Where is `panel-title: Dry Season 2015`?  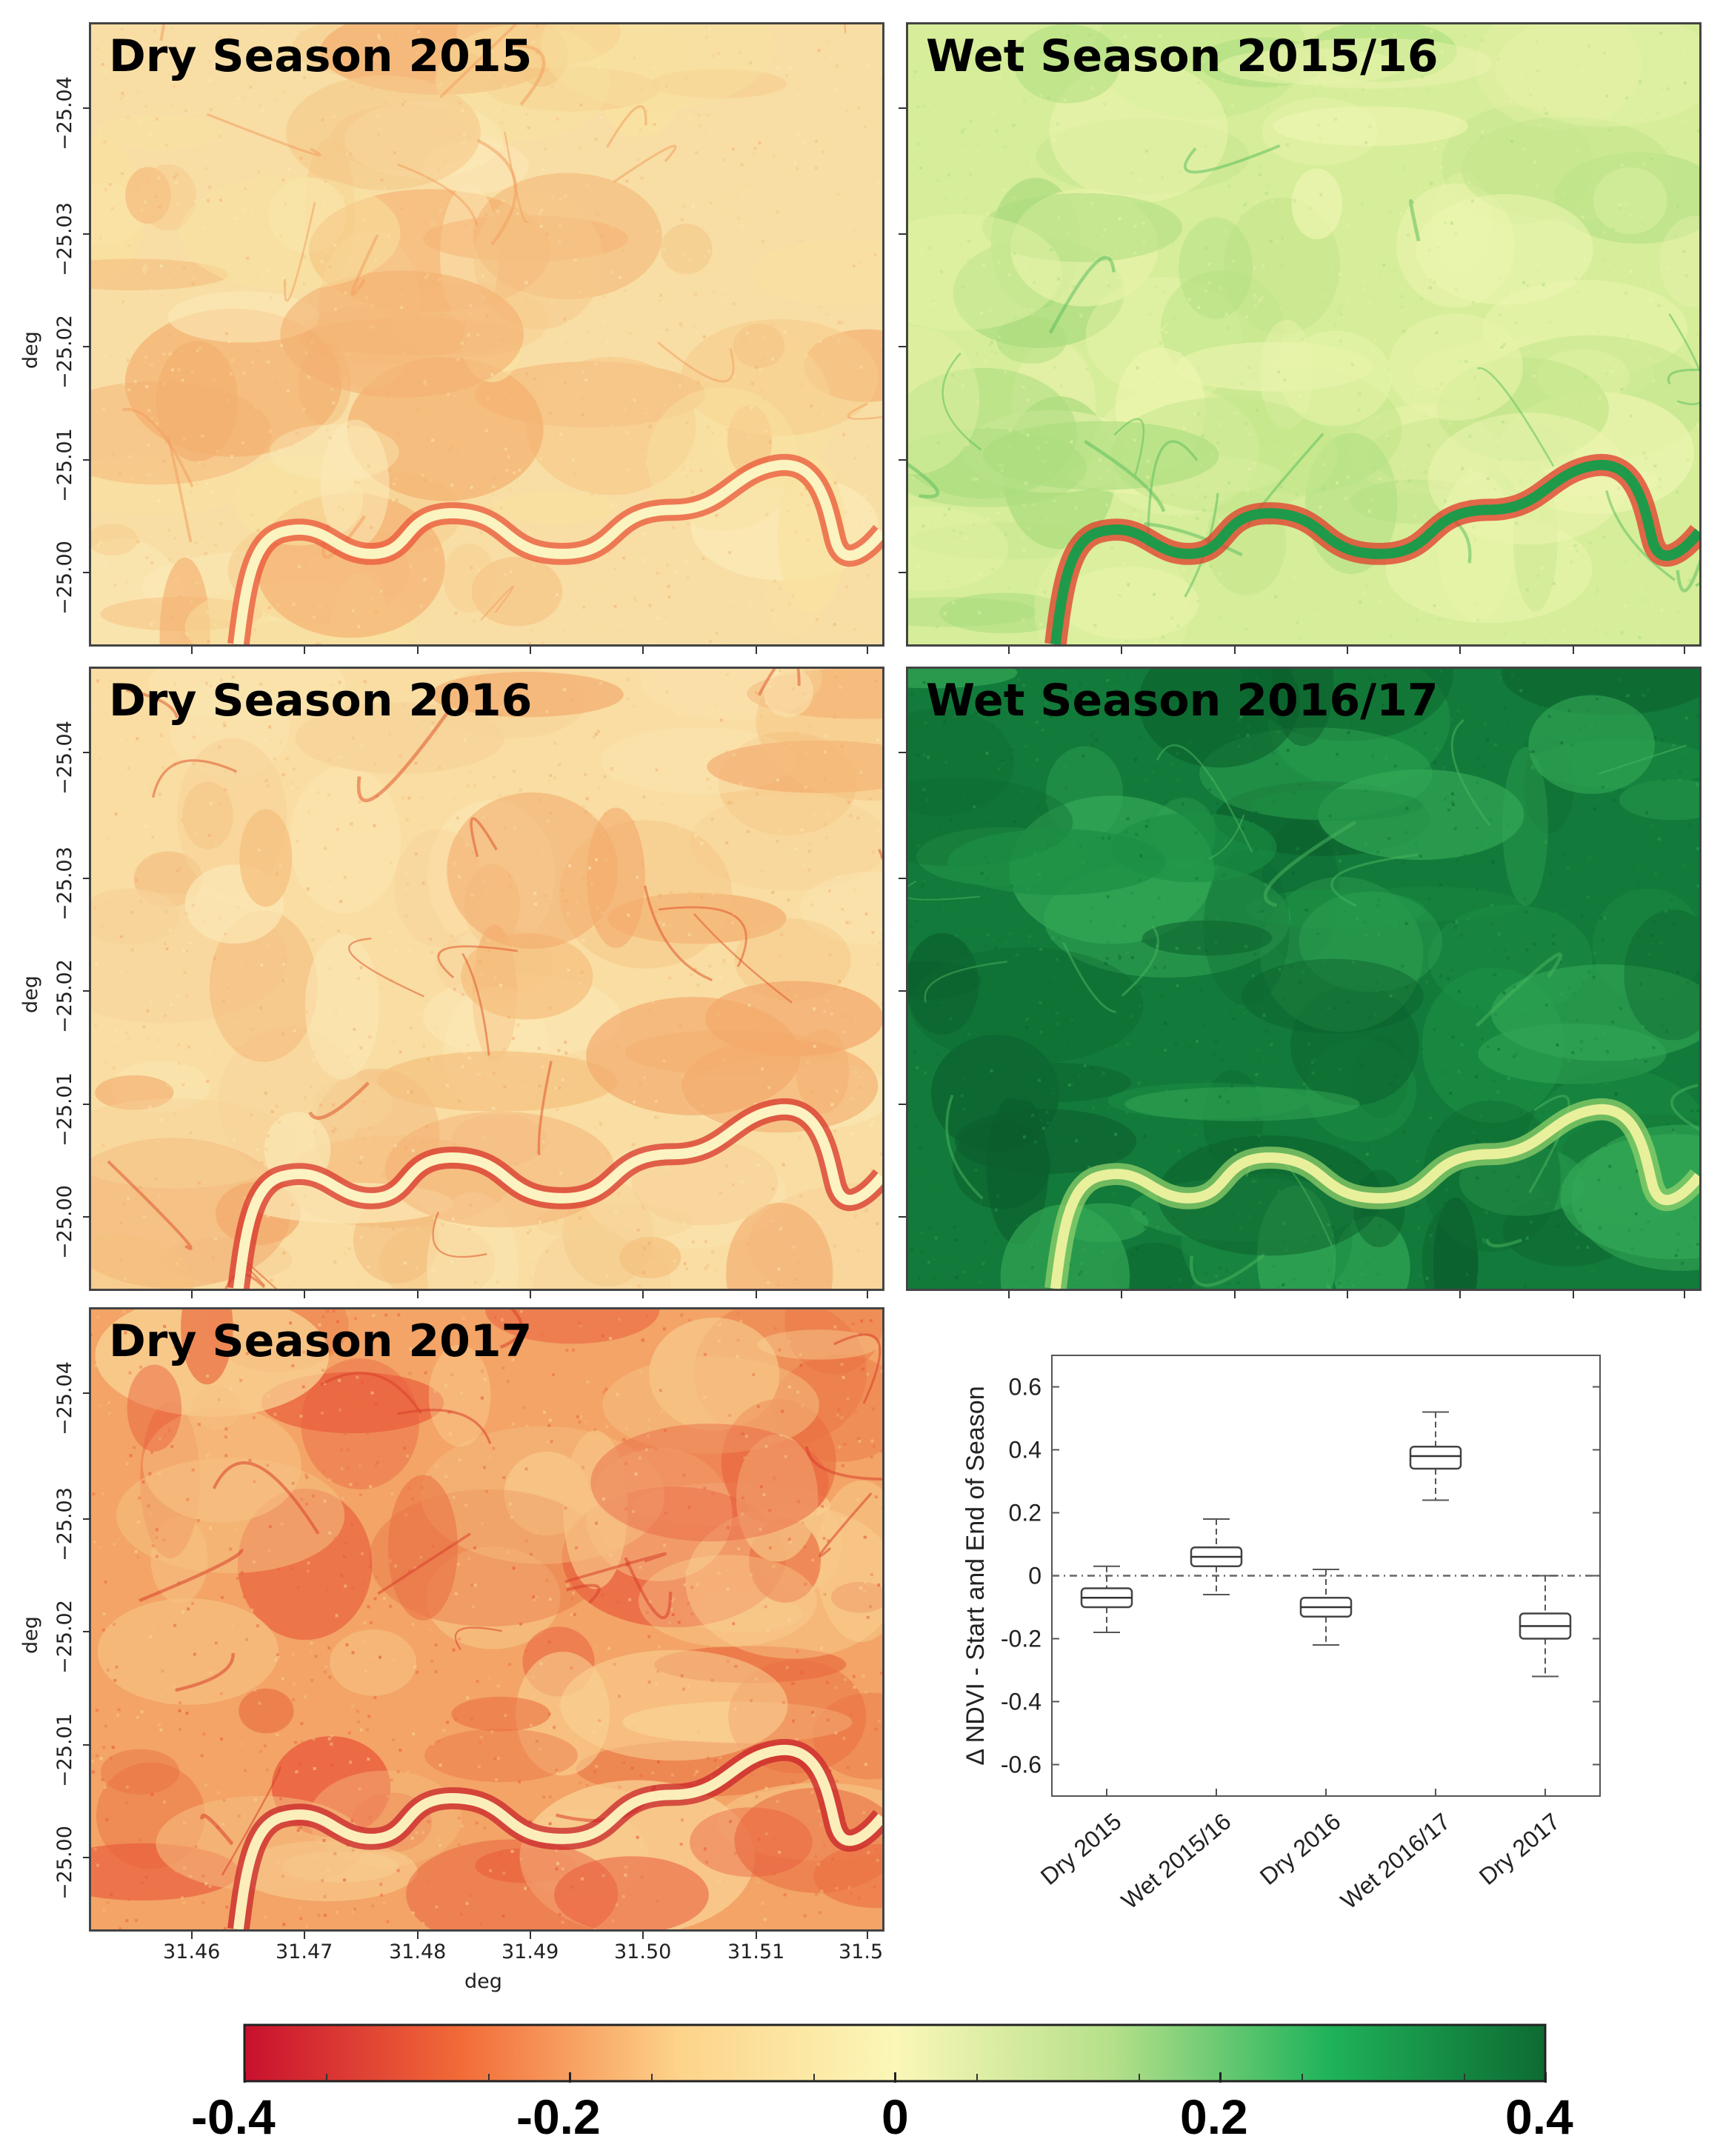
panel-title: Dry Season 2015 is located at coordinates (321, 56).